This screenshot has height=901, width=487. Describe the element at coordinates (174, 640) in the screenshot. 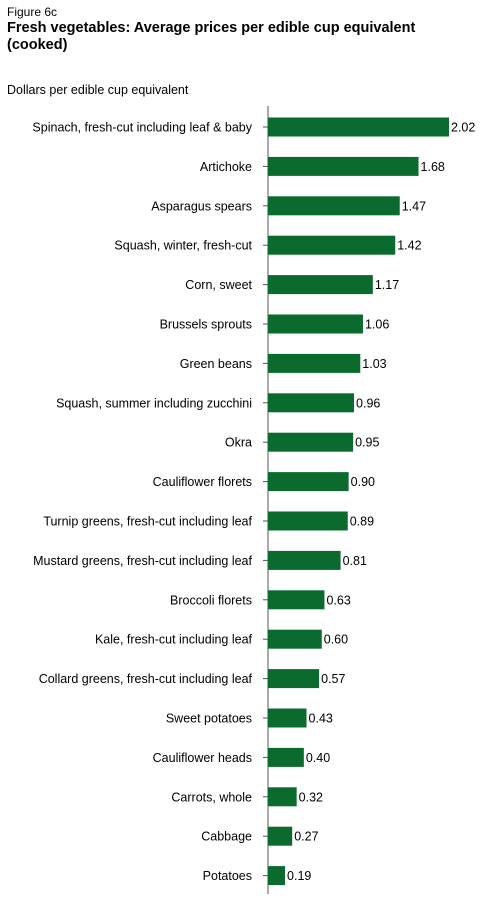

I see `category-label: Kale, fresh-cut including leaf` at that location.